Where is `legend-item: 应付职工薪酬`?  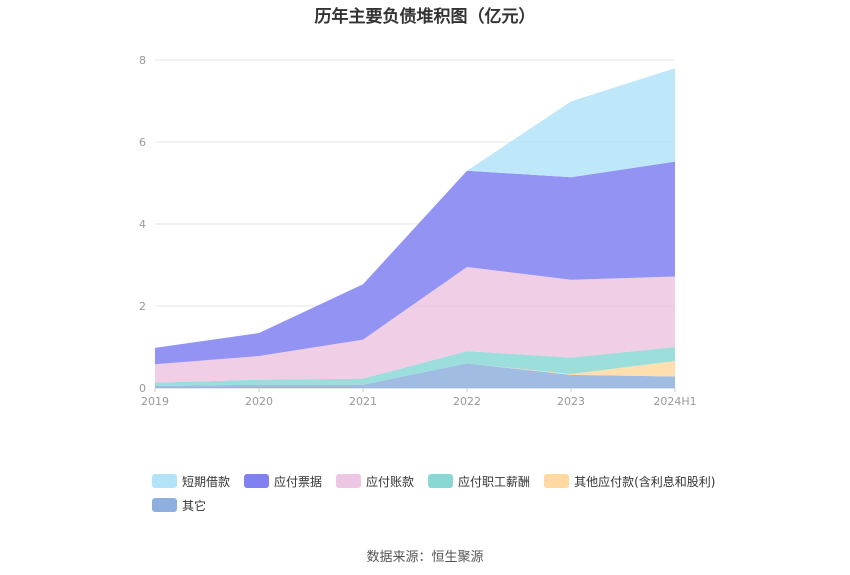
legend-item: 应付职工薪酬 is located at coordinates (479, 481).